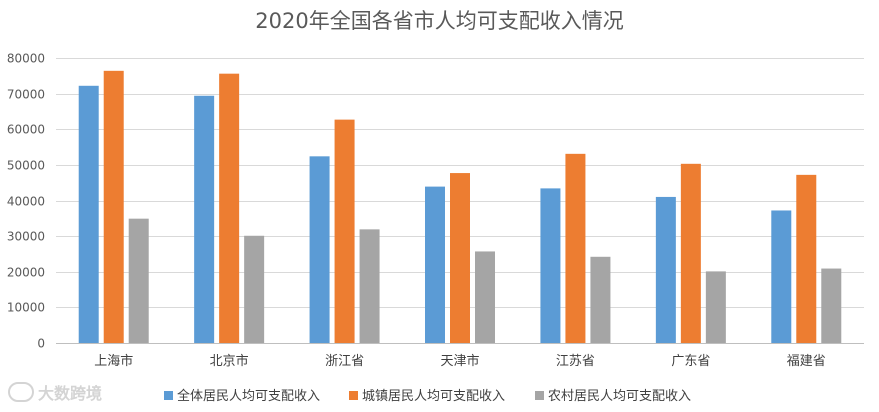 Image resolution: width=879 pixels, height=412 pixels. Describe the element at coordinates (26, 308) in the screenshot. I see `y-tick-label: 10000` at that location.